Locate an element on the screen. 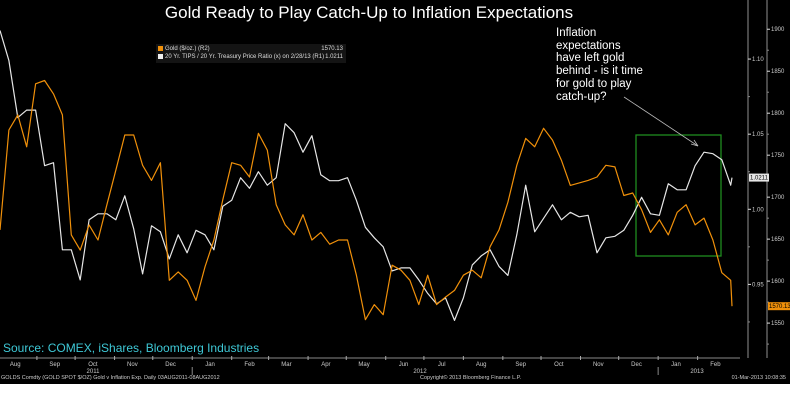 Image resolution: width=790 pixels, height=415 pixels. annotation-arrow is located at coordinates (661, 121).